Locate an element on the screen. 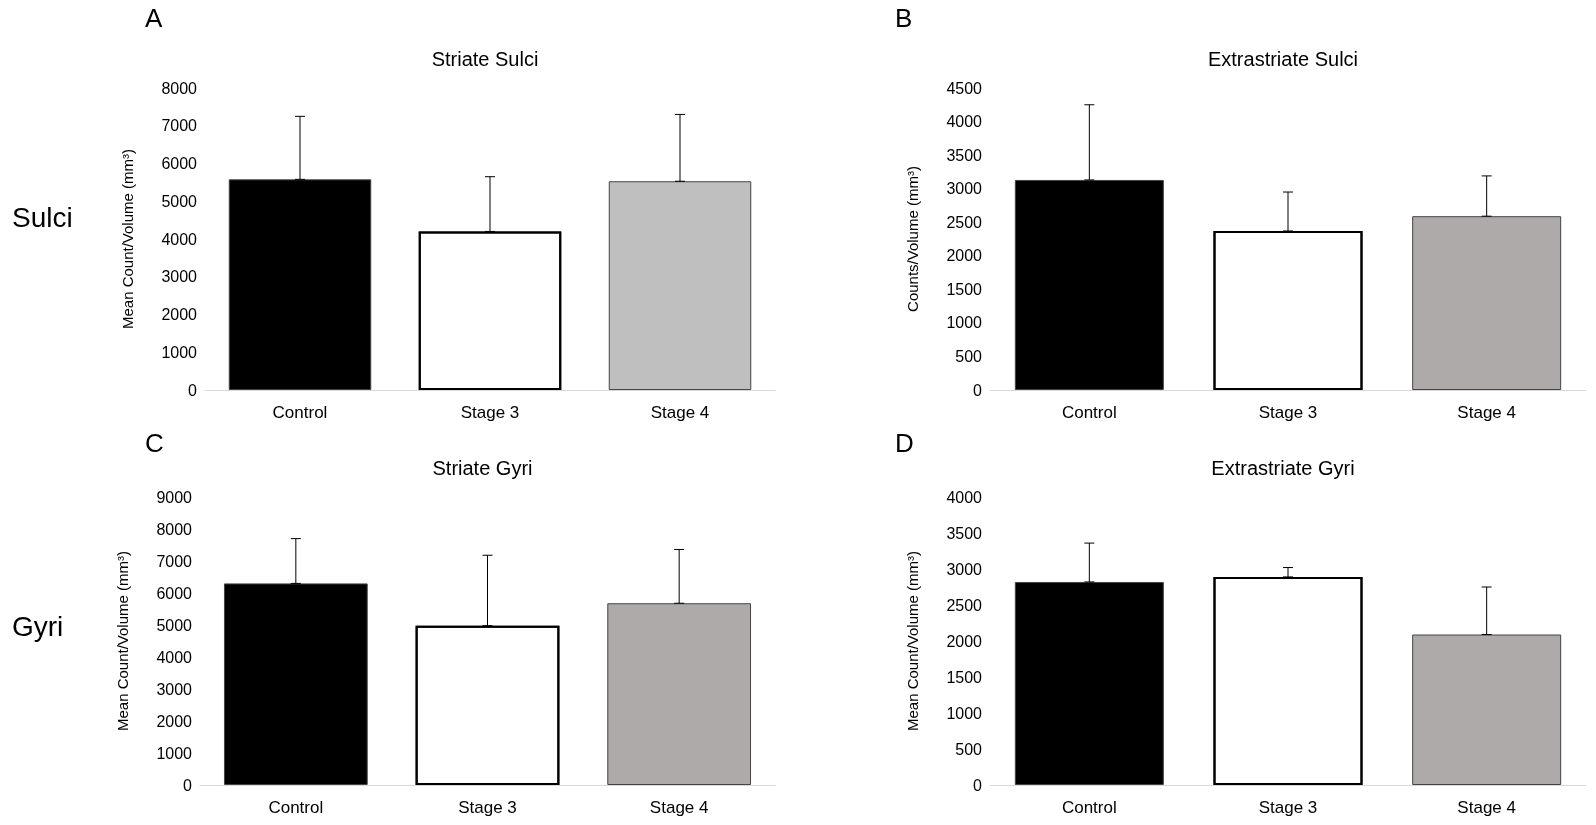 The image size is (1596, 825). chart-title: Extrastriate Sulci is located at coordinates (1283, 59).